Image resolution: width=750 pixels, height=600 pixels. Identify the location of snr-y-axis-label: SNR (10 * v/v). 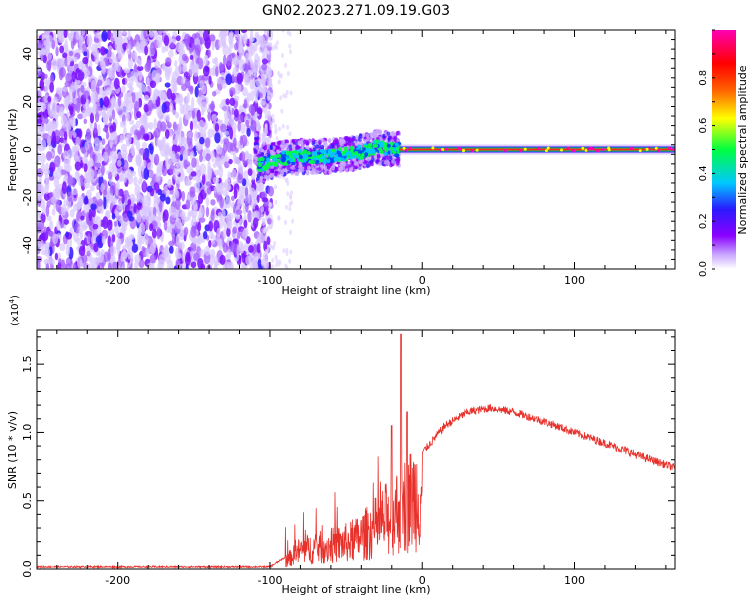
(12, 450).